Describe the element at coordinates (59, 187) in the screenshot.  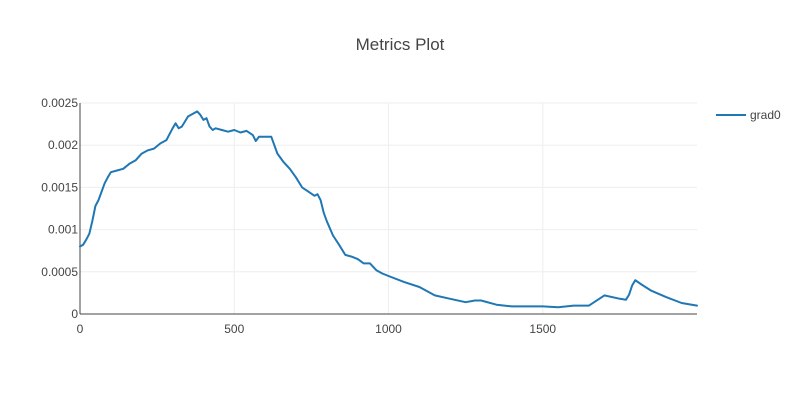
I see `y-tick-label: 0.0015` at that location.